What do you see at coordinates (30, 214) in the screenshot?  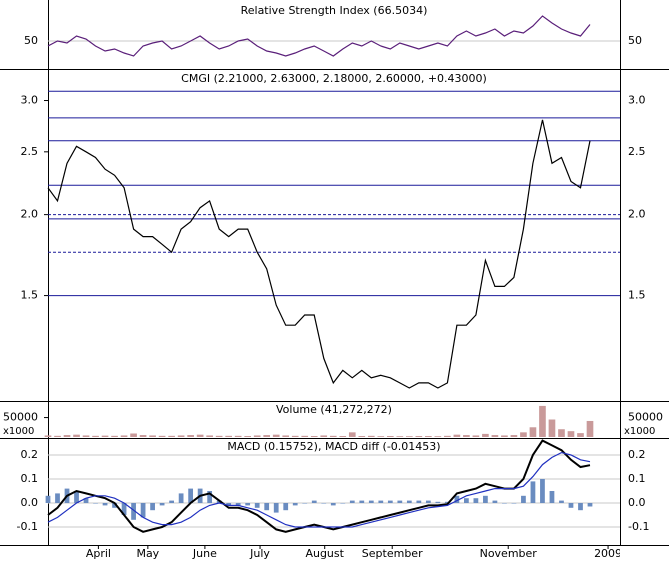 I see `y-tick-label: 2.0` at bounding box center [30, 214].